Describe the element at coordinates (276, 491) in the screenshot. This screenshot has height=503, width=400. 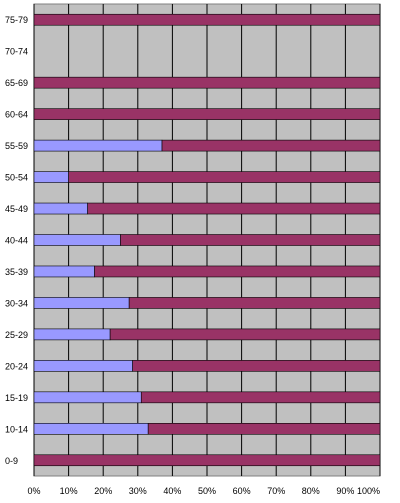
I see `x-tick-label: 70%` at that location.